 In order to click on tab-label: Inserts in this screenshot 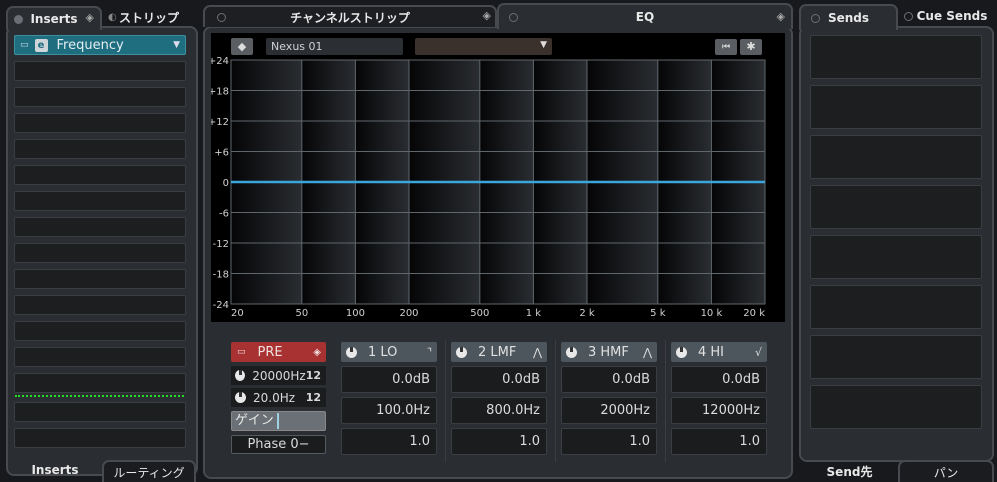, I will do `click(55, 470)`.